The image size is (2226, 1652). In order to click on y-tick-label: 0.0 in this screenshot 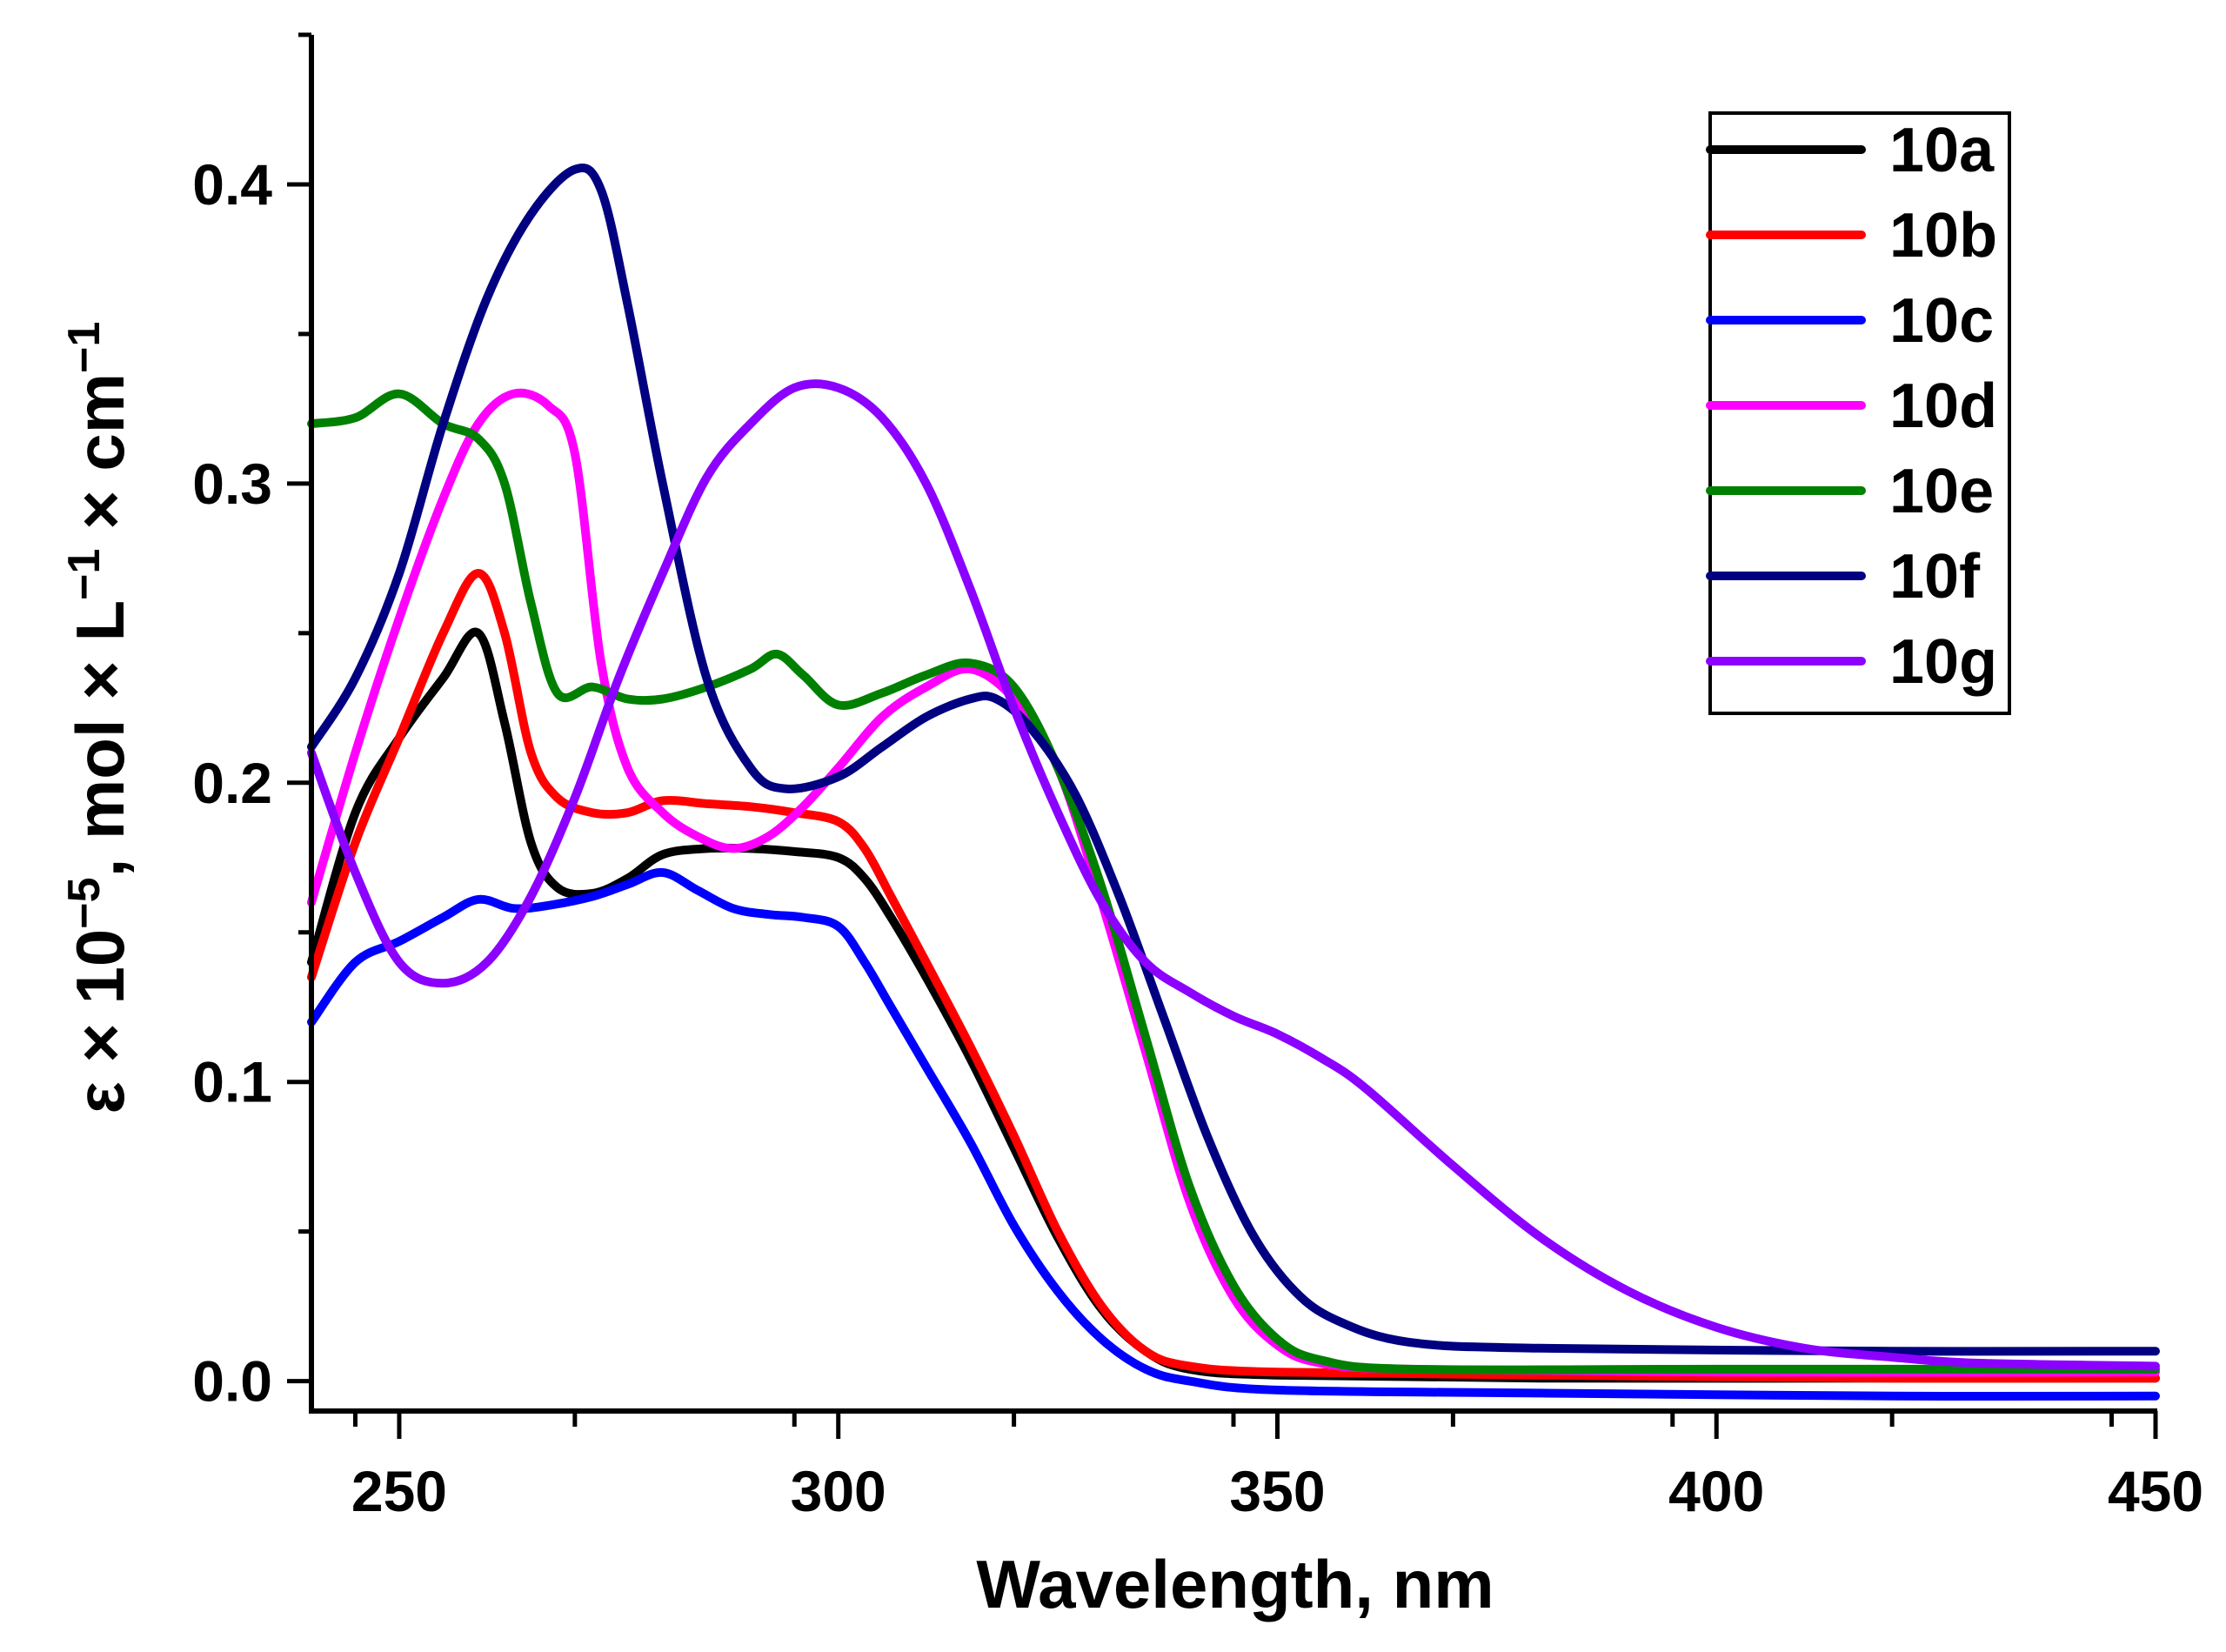, I will do `click(232, 1381)`.